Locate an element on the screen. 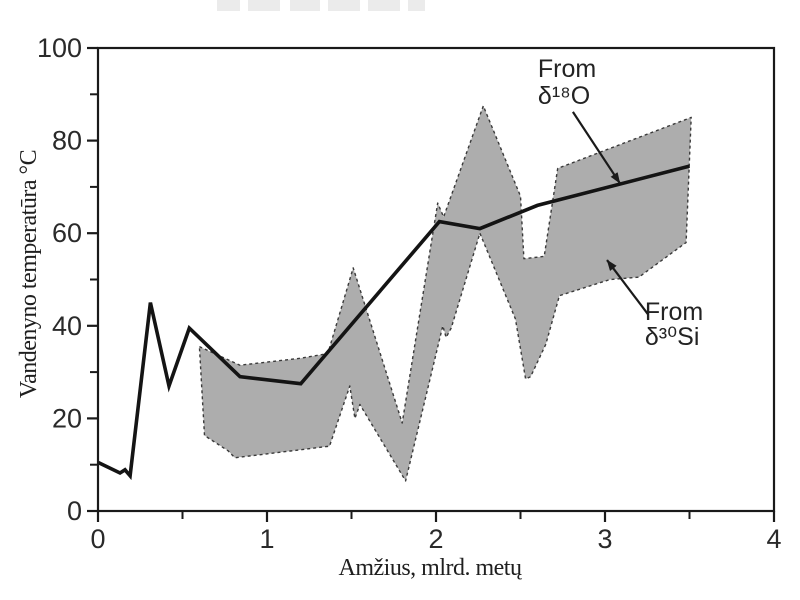 This screenshot has width=800, height=600. annotation-label-from-d30si: δ³⁰Si is located at coordinates (672, 337).